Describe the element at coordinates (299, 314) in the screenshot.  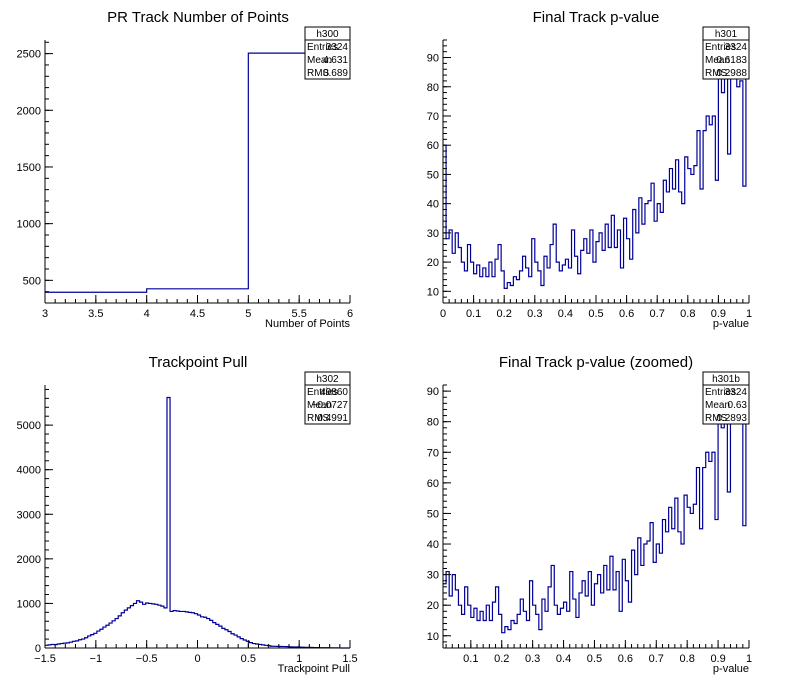
I see `x-tick-label: 5.5` at that location.